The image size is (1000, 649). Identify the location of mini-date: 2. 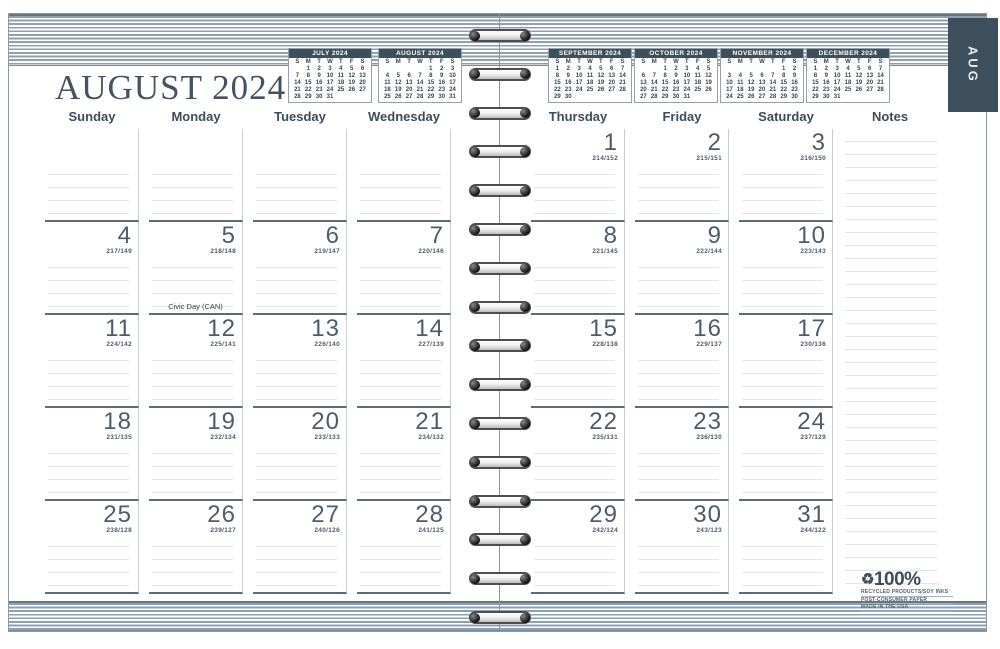
(676, 69).